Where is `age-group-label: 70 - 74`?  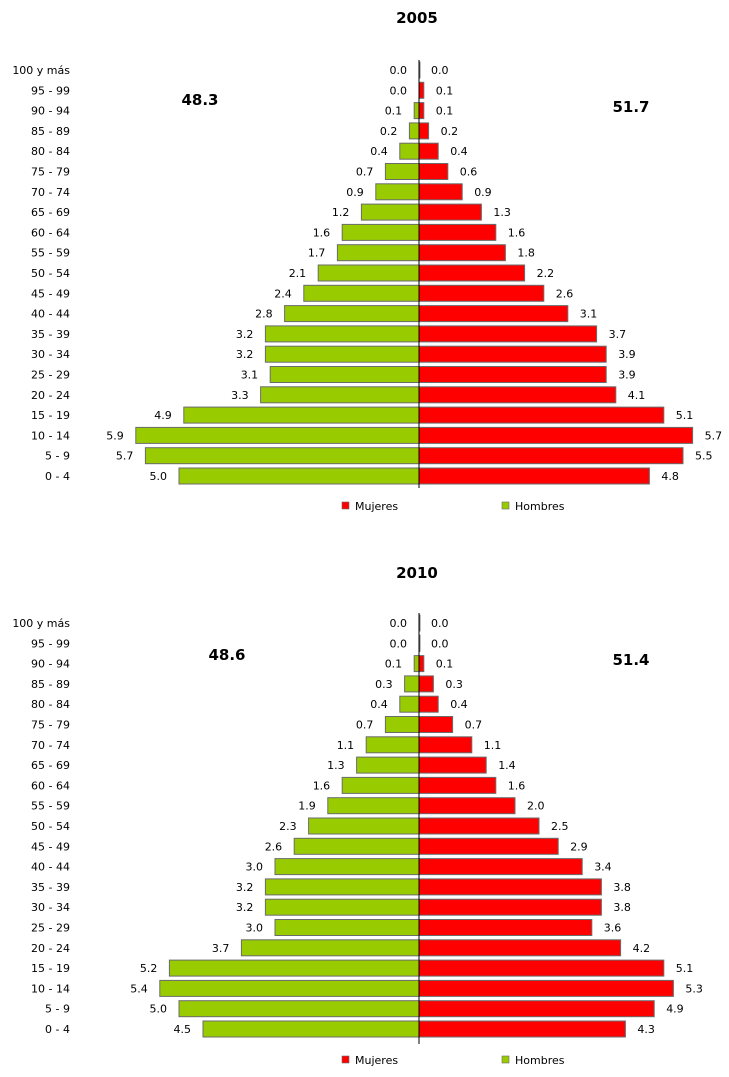 age-group-label: 70 - 74 is located at coordinates (50, 745).